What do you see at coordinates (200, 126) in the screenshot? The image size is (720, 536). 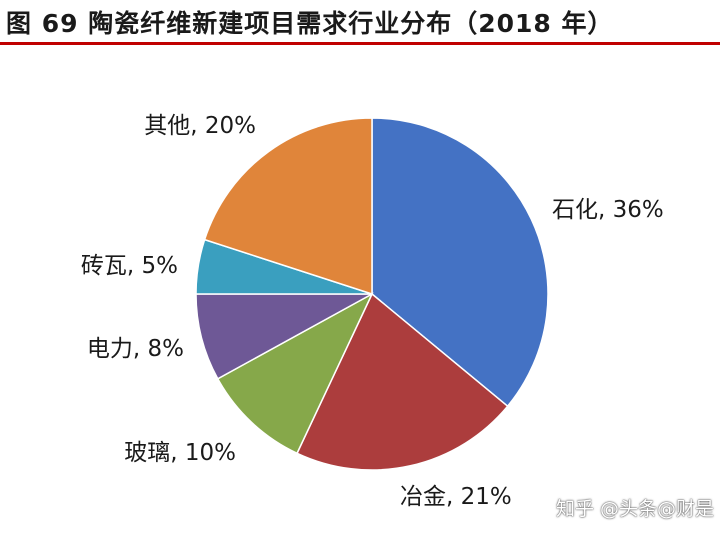 I see `pie-label-6: 其他, 20%` at bounding box center [200, 126].